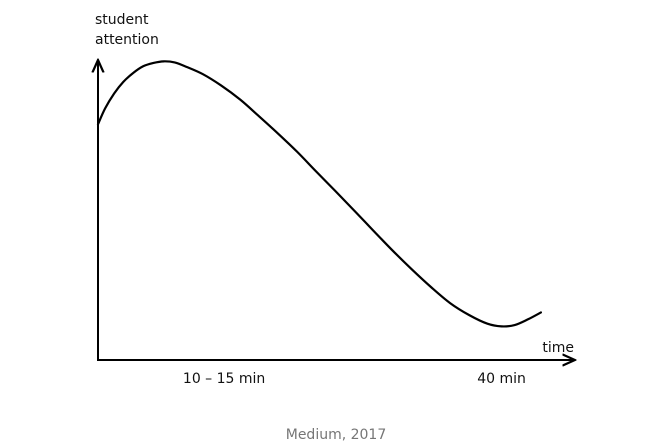  Describe the element at coordinates (558, 348) in the screenshot. I see `x-axis-label: time` at that location.